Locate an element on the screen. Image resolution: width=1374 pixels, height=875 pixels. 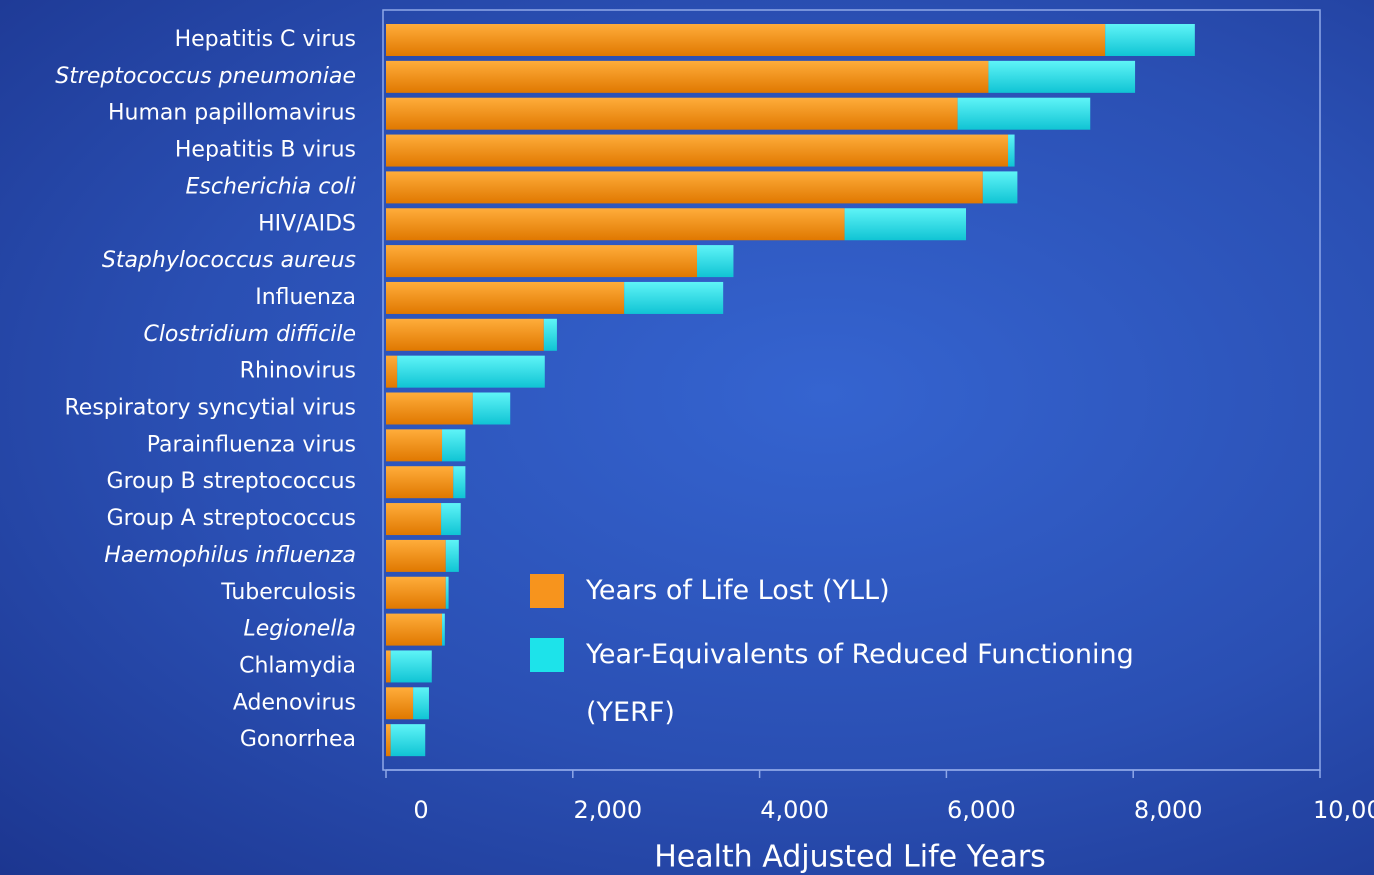
y-tick-label: Hepatitis C virus is located at coordinates (265, 39).